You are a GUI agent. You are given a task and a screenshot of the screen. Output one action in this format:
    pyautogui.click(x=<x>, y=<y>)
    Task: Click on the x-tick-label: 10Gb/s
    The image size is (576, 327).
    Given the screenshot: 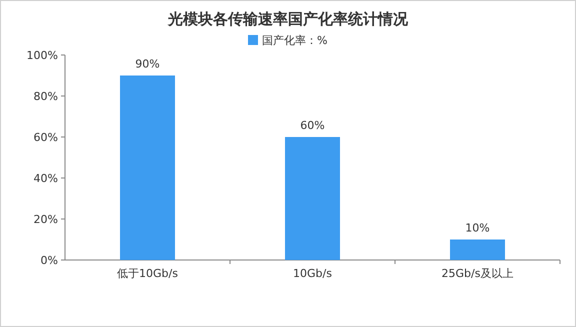 What is the action you would take?
    pyautogui.click(x=312, y=273)
    